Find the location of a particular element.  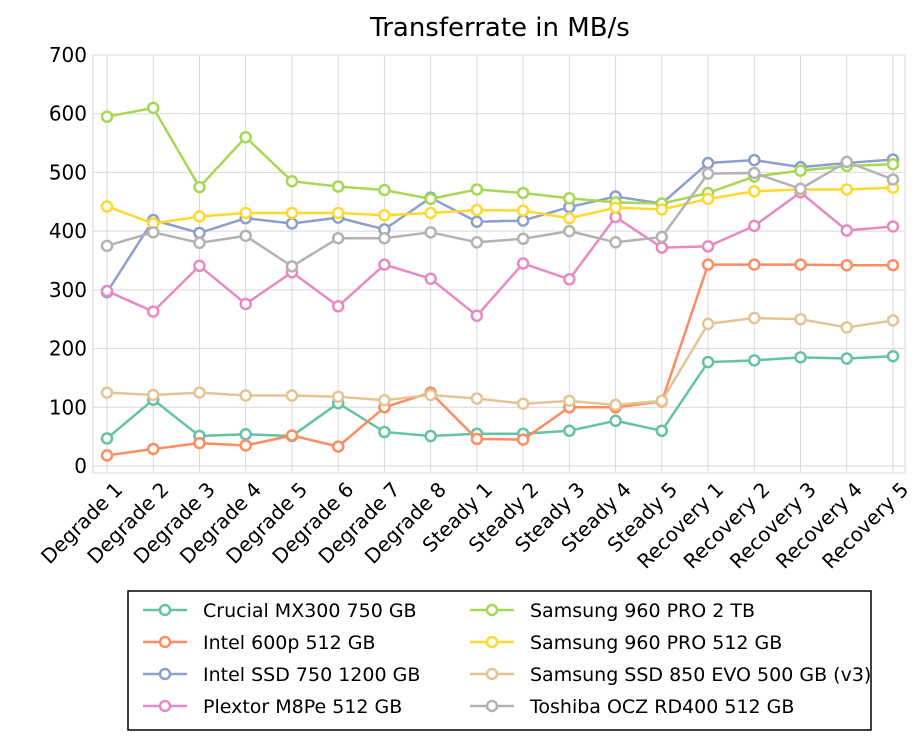

y-tick-label: 400 is located at coordinates (68, 231).